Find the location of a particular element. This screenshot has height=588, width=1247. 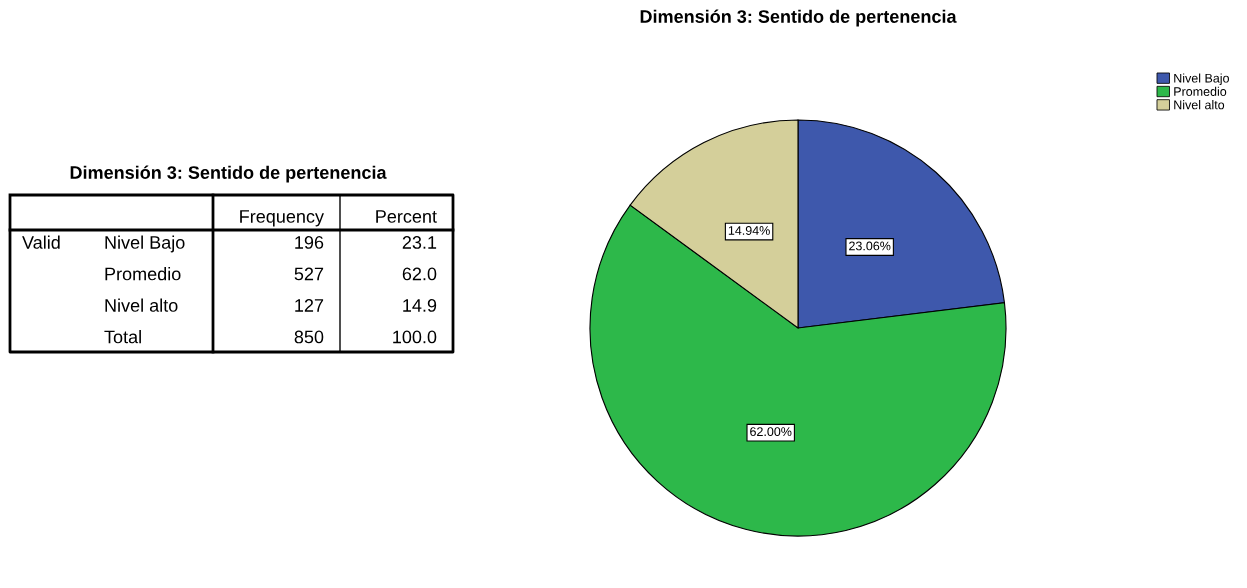

data-label: 14.94% is located at coordinates (749, 230).